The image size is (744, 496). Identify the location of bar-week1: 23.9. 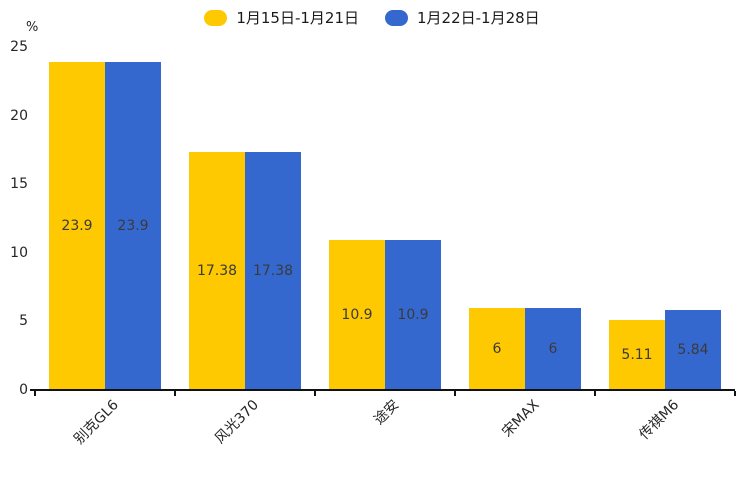
(77, 226).